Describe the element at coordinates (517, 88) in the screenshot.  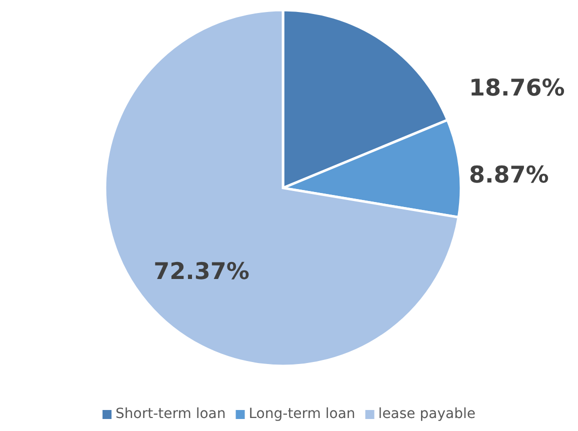
I see `data-label: 18.76%` at that location.